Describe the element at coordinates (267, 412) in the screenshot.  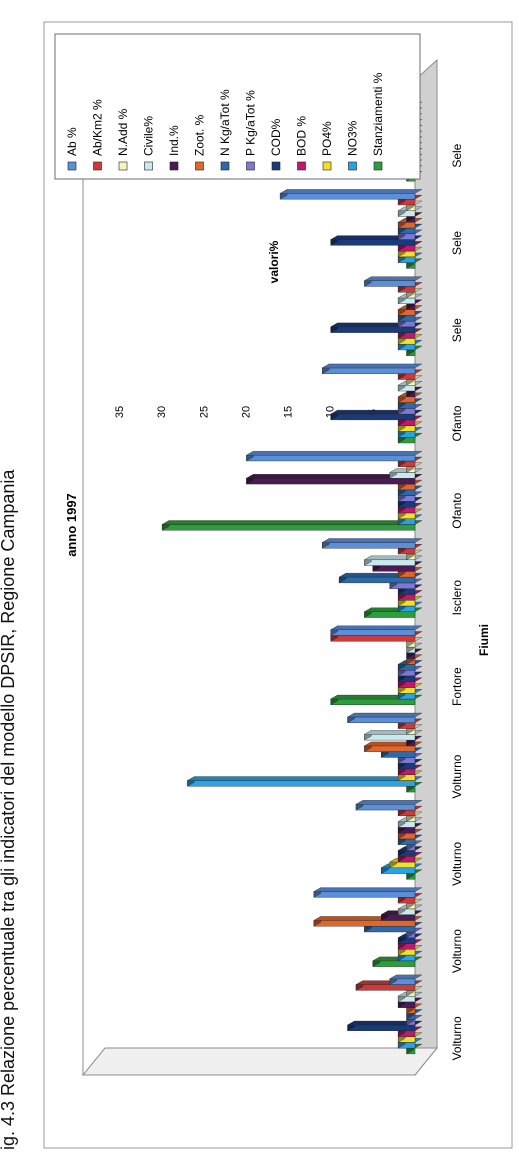
I see `y-axis-ticks: -5101520253035` at that location.